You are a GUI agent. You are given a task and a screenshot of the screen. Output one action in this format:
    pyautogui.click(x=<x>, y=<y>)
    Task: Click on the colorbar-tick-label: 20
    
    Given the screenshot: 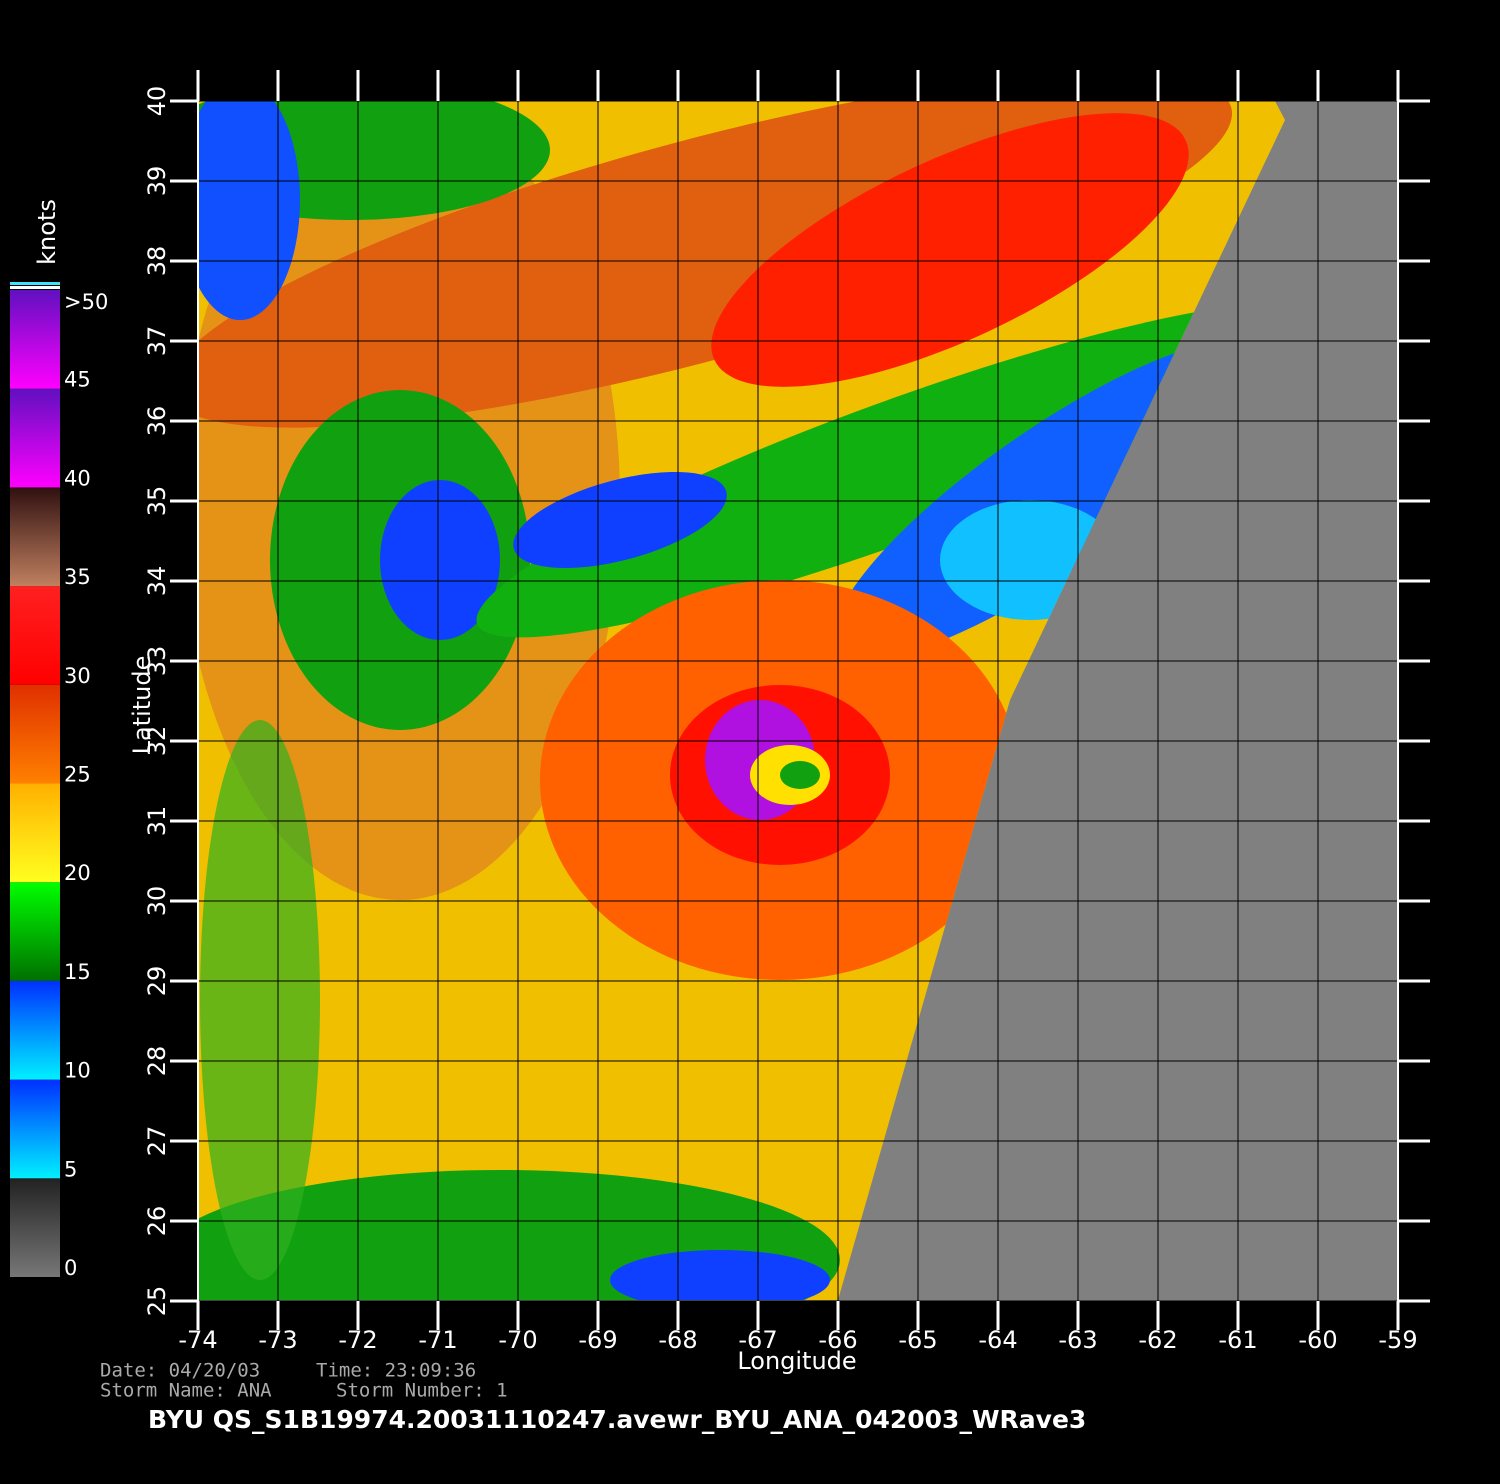 What is the action you would take?
    pyautogui.click(x=77, y=873)
    